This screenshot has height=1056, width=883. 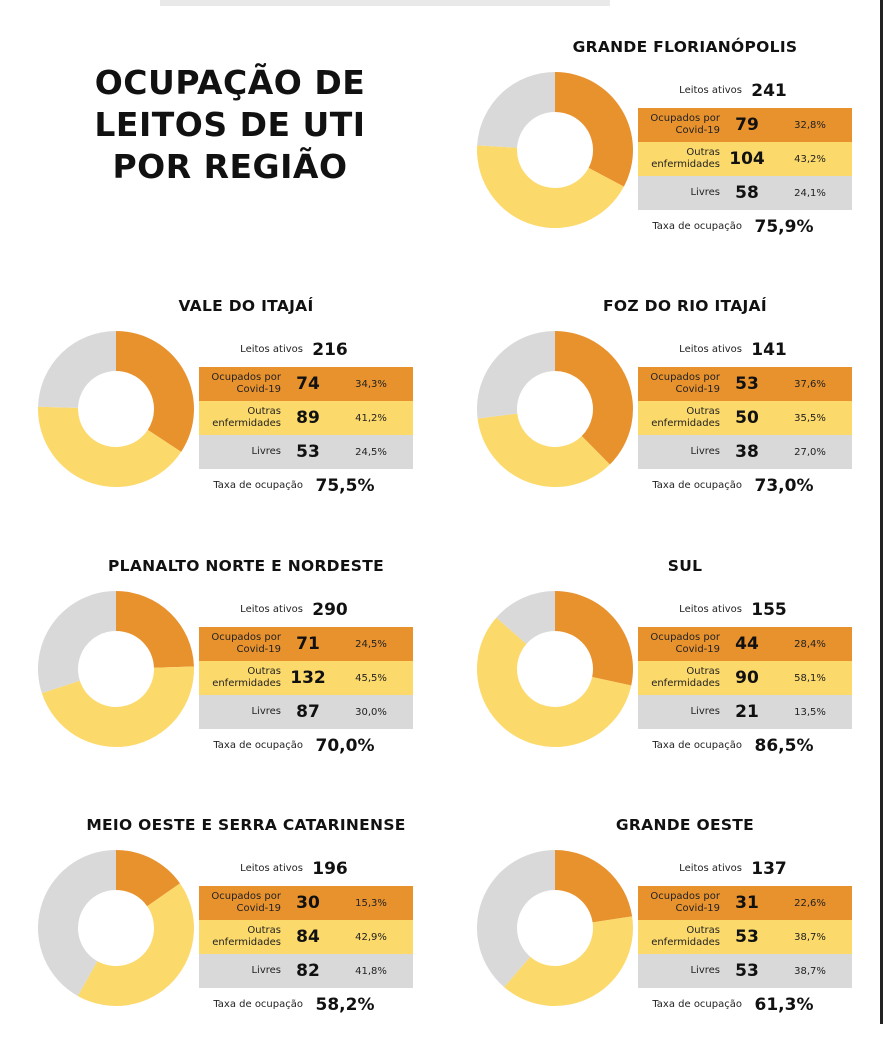 I want to click on value-leitos-ativos: 141, so click(x=769, y=350).